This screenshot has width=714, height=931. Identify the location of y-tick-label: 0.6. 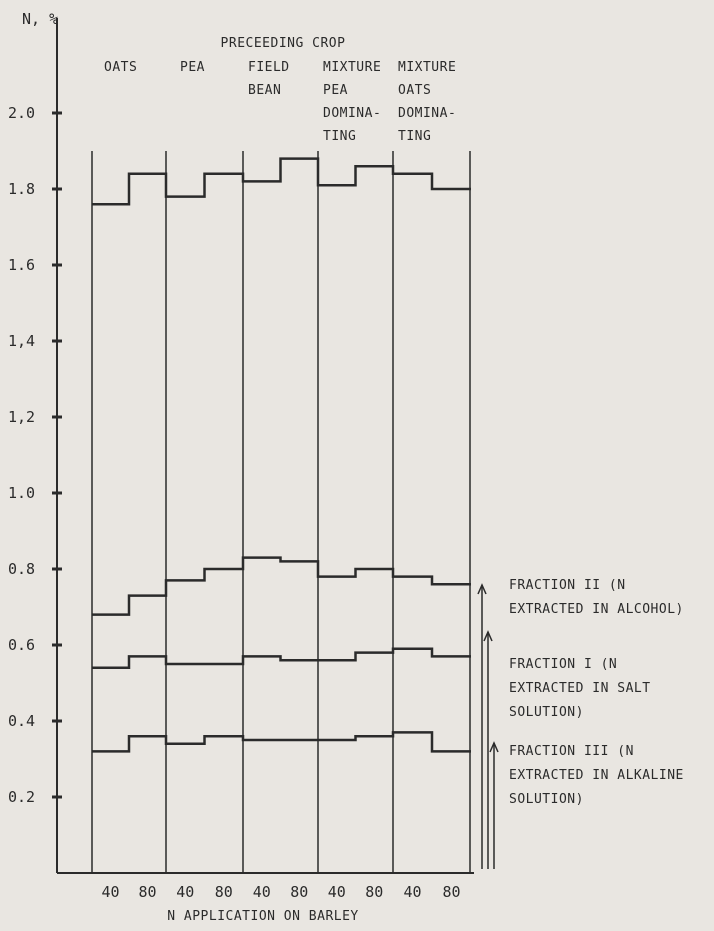
(21, 645).